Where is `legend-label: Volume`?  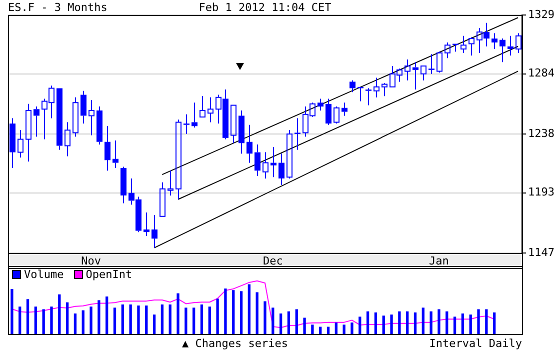
legend-label: Volume is located at coordinates (43, 274).